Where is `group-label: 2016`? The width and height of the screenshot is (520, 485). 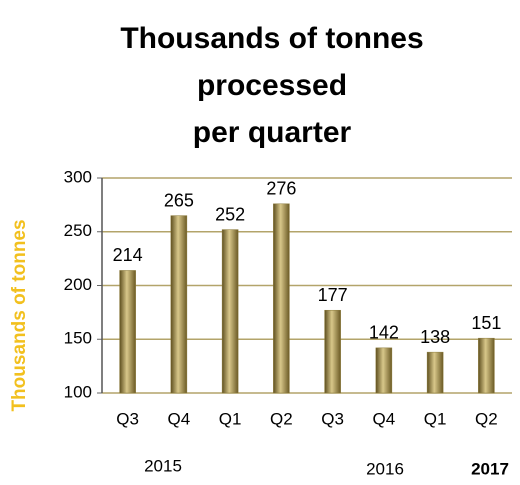
group-label: 2016 is located at coordinates (385, 468).